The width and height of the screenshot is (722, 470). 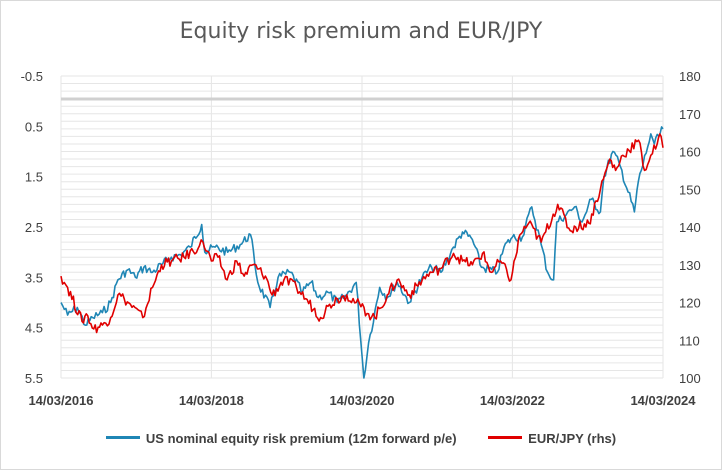 What do you see at coordinates (211, 400) in the screenshot?
I see `x-tick-label: 14/03/2018` at bounding box center [211, 400].